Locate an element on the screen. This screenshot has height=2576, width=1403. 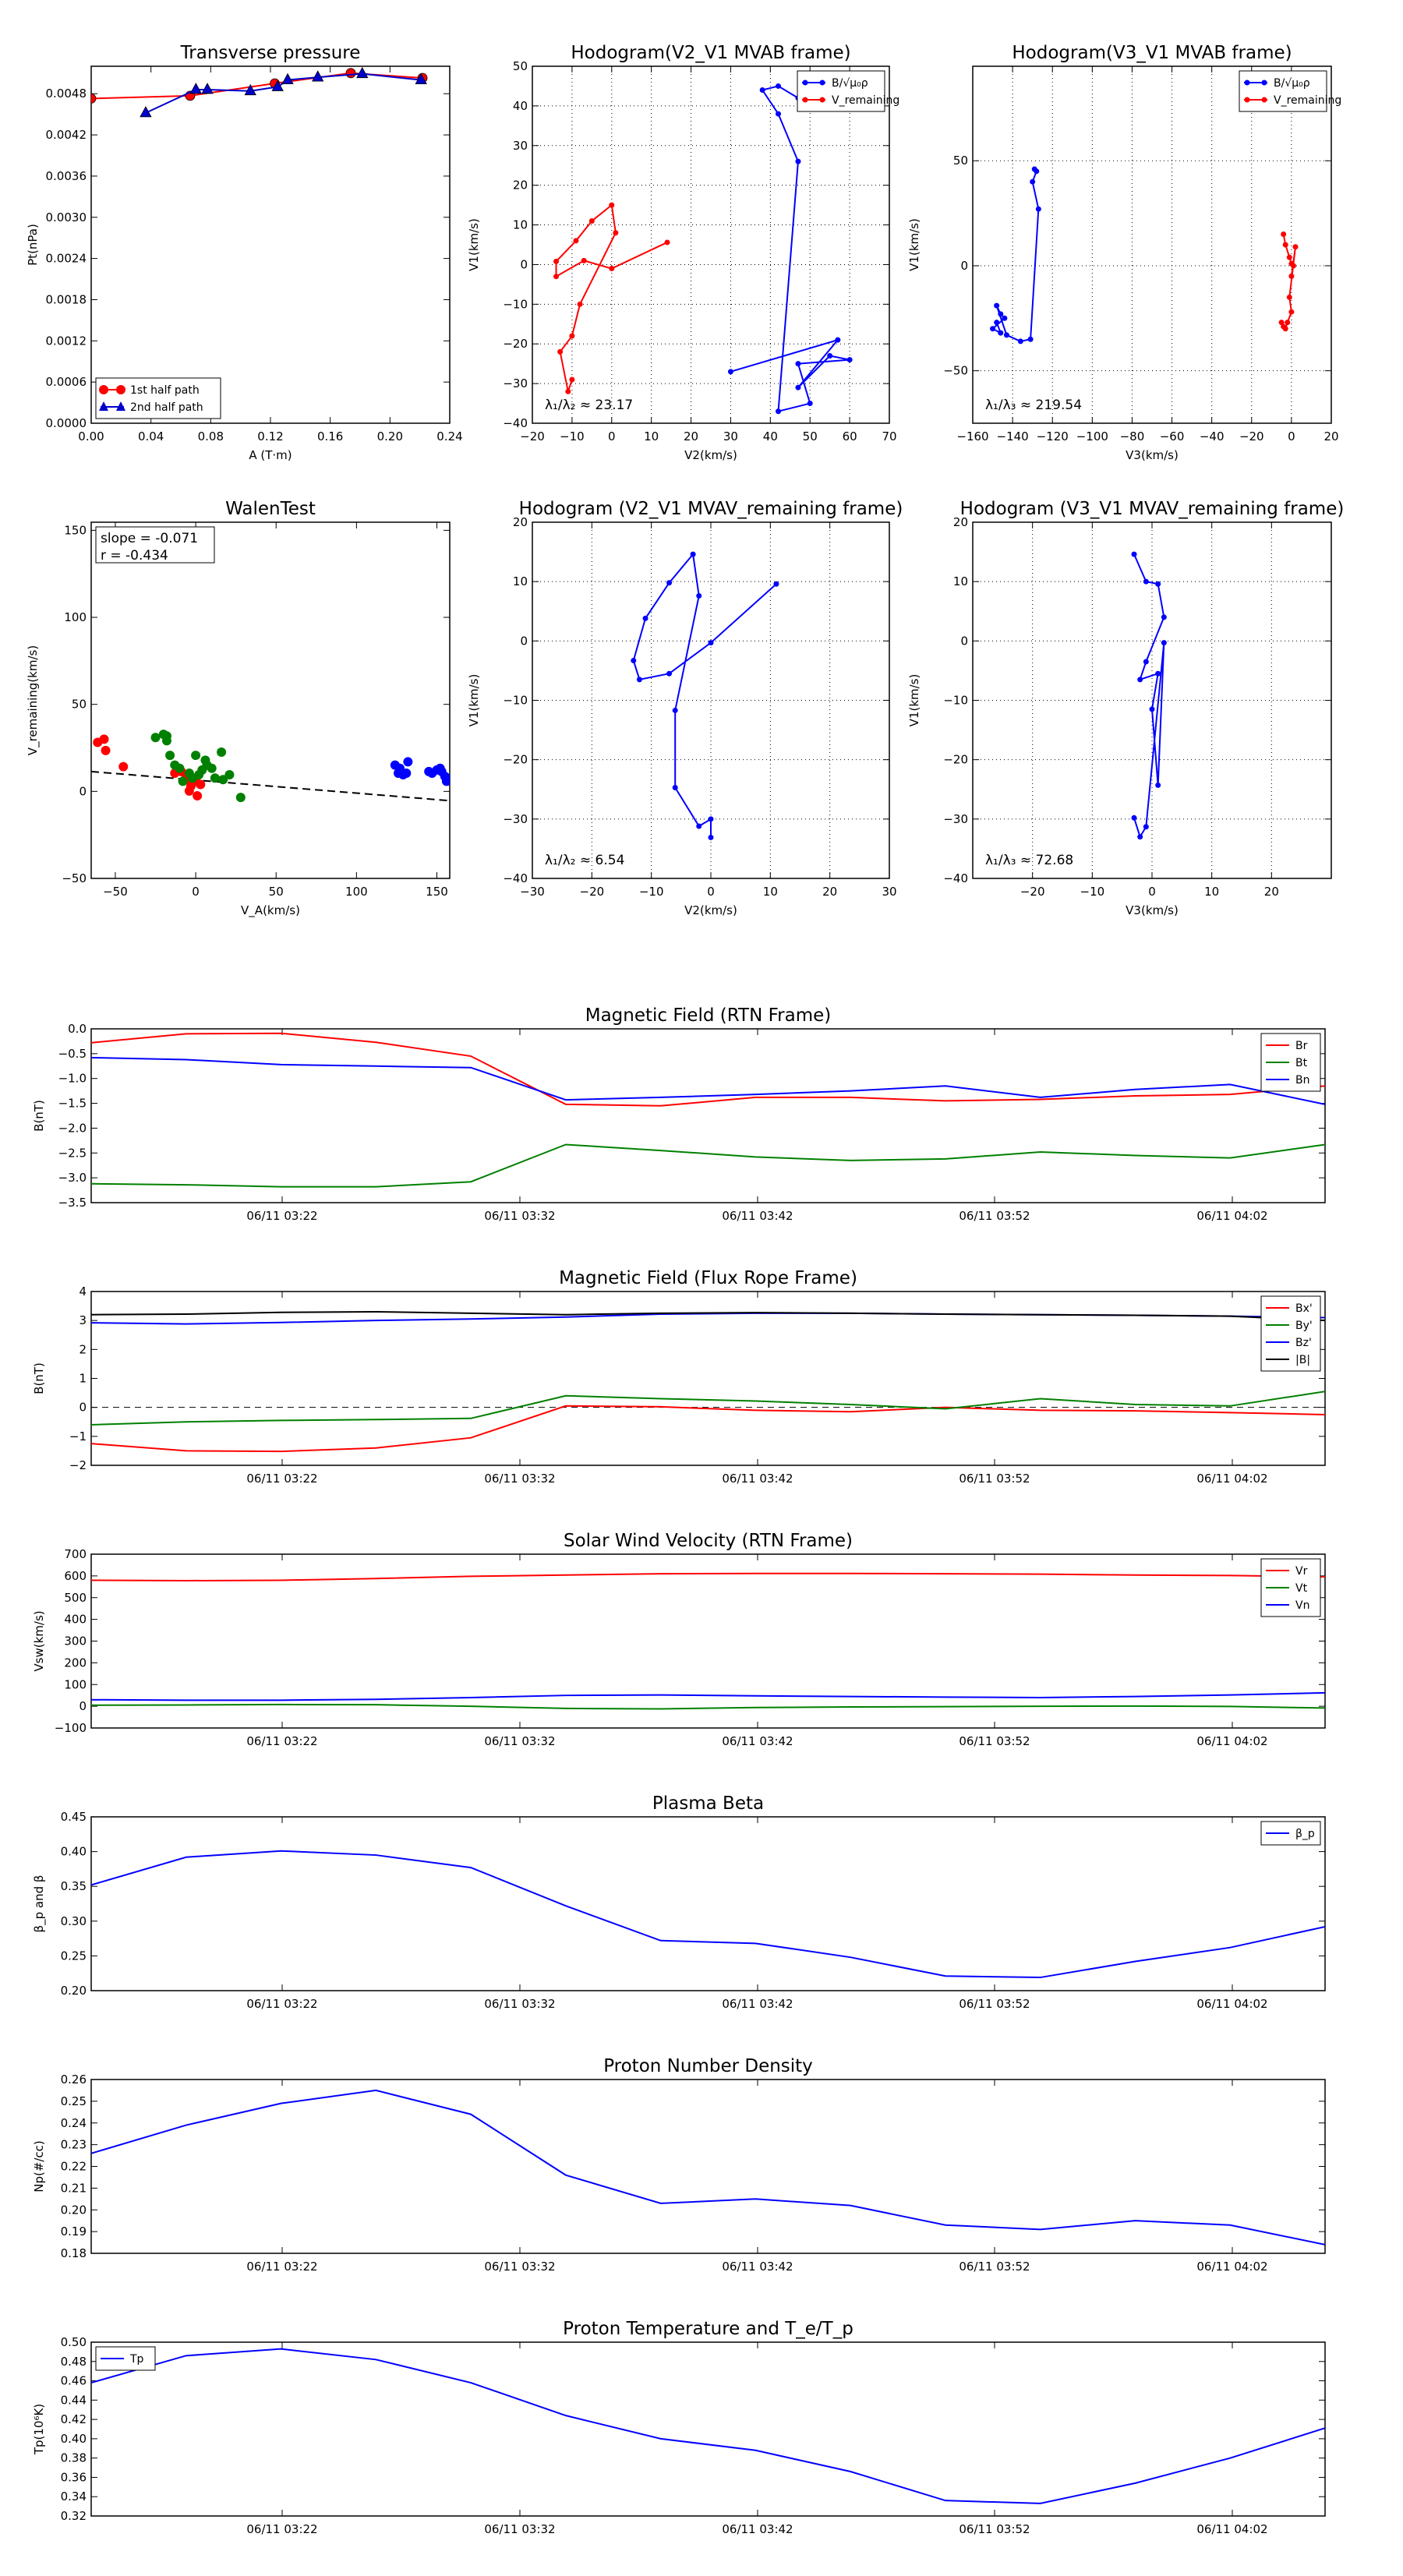
plot-frame is located at coordinates (708, 1903).